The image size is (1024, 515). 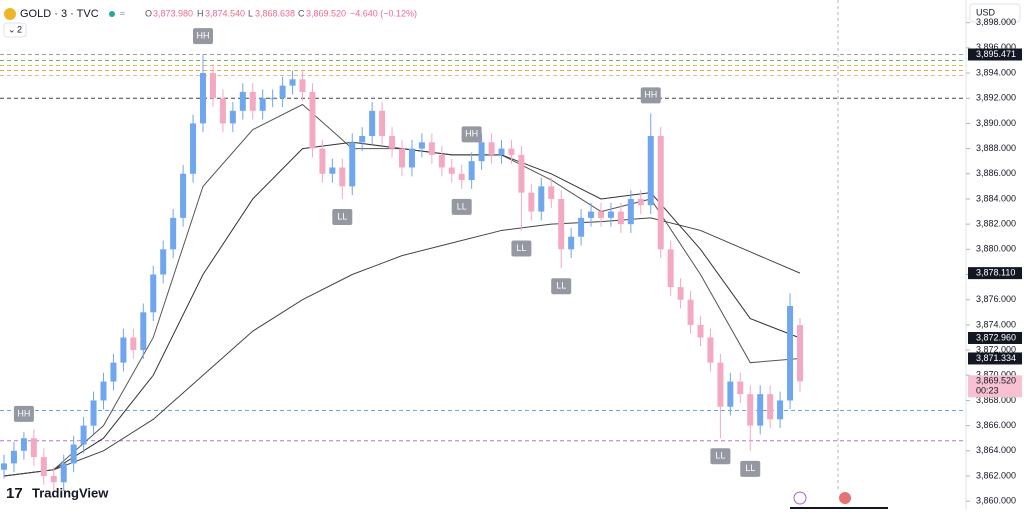 I want to click on symbol-icon, so click(x=10, y=14).